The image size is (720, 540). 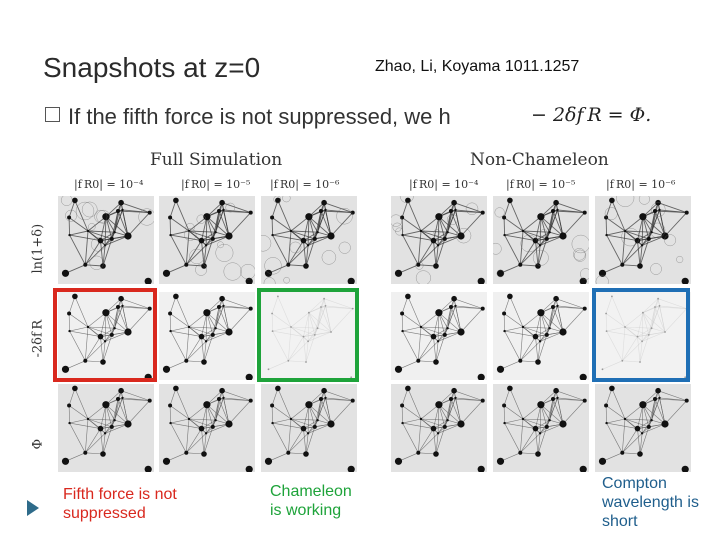 What do you see at coordinates (539, 160) in the screenshot?
I see `group-non-chameleon: Non-Chameleon` at bounding box center [539, 160].